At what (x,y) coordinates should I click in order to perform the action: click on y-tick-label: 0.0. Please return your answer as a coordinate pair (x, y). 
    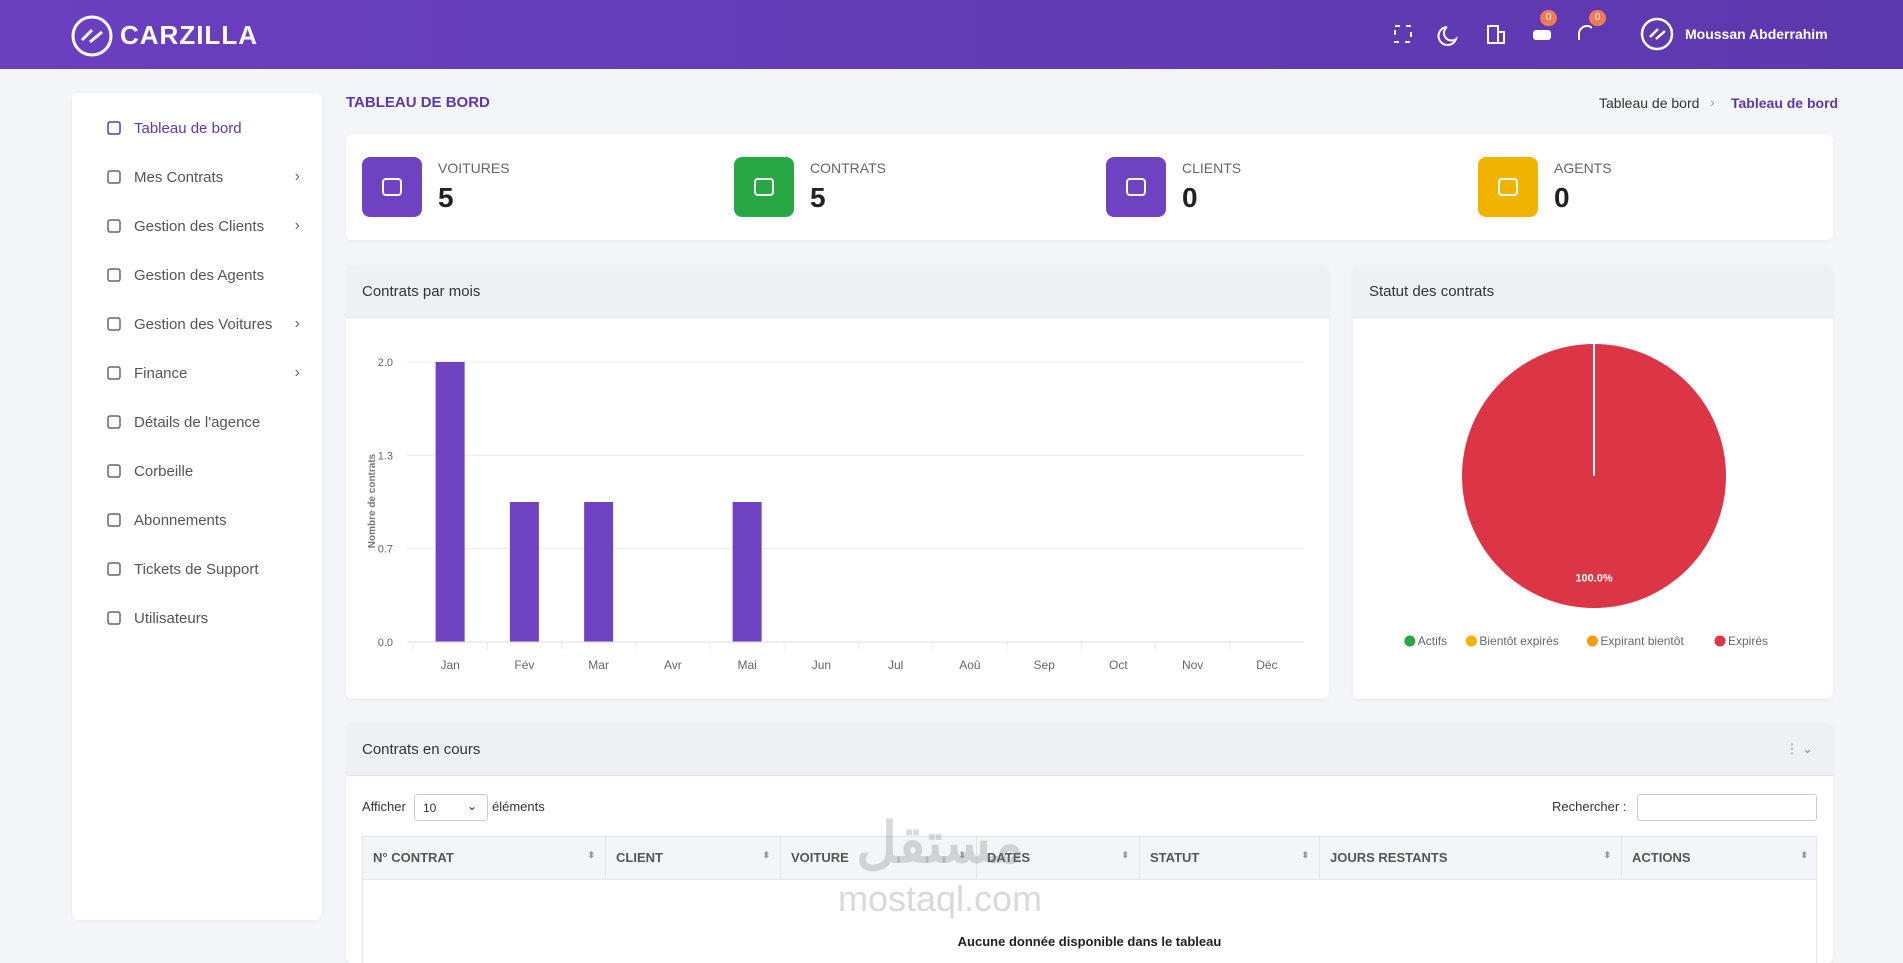
    Looking at the image, I should click on (385, 643).